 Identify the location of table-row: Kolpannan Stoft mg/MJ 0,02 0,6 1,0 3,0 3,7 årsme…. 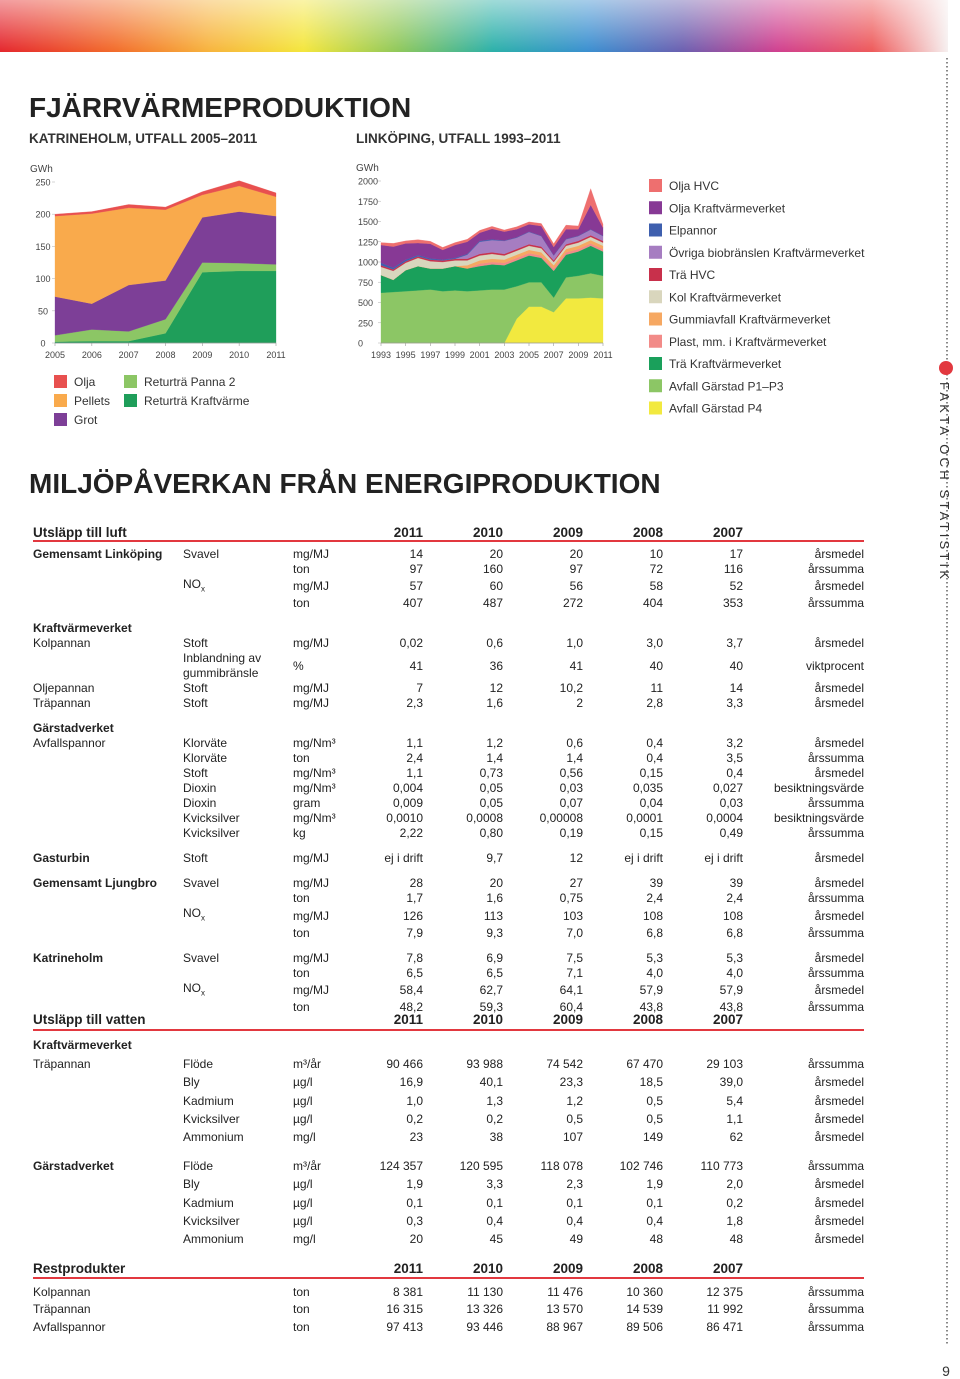
(448, 643).